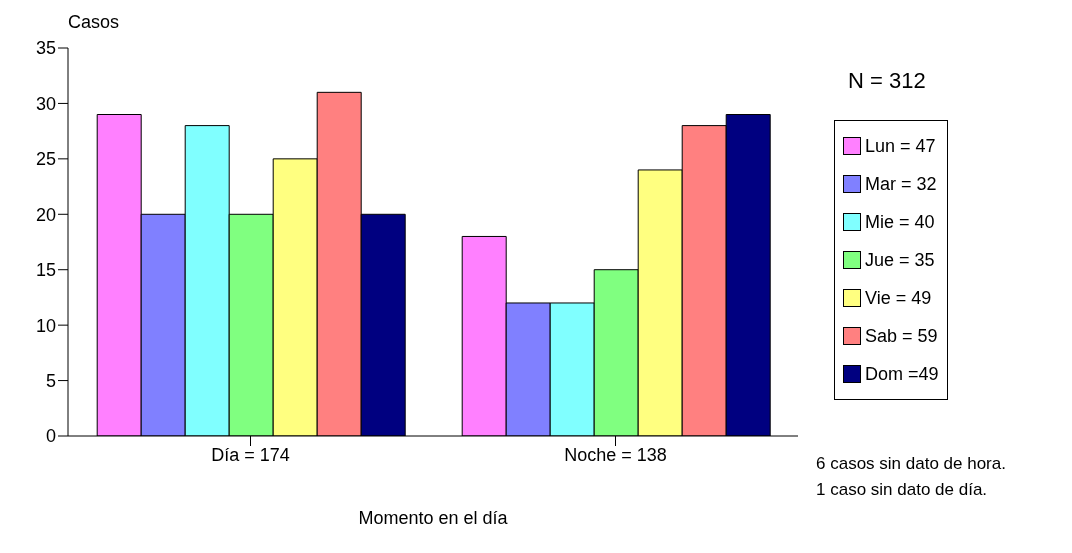  Describe the element at coordinates (45, 159) in the screenshot. I see `y-tick-label: 25` at that location.